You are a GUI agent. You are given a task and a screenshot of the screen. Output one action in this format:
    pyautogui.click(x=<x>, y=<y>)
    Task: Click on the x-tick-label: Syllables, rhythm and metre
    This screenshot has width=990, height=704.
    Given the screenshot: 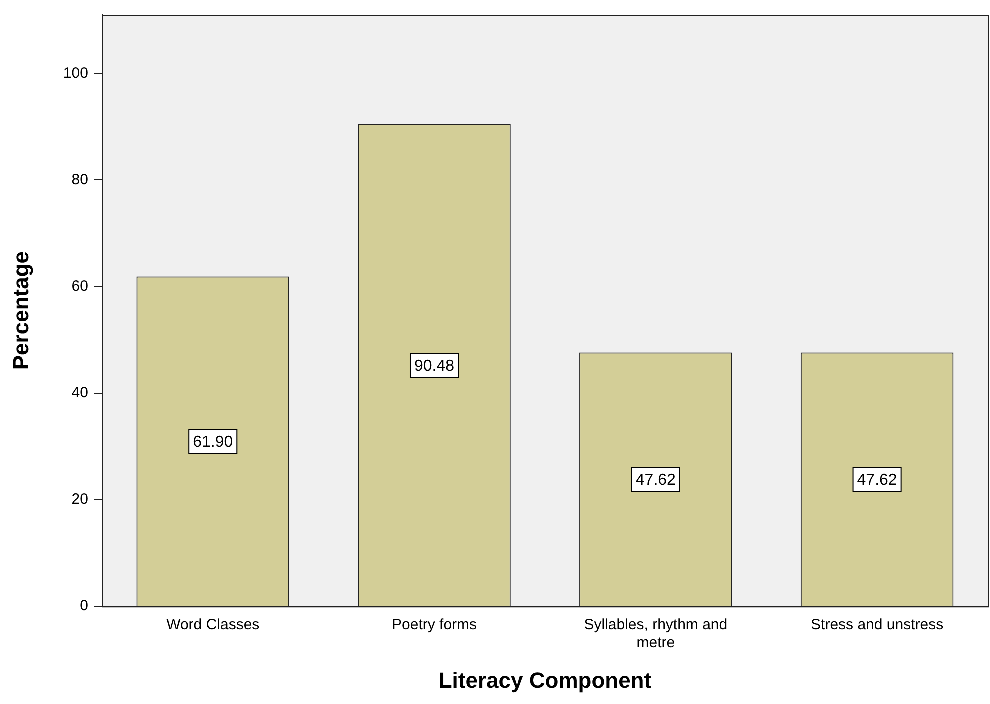 What is the action you would take?
    pyautogui.click(x=656, y=634)
    